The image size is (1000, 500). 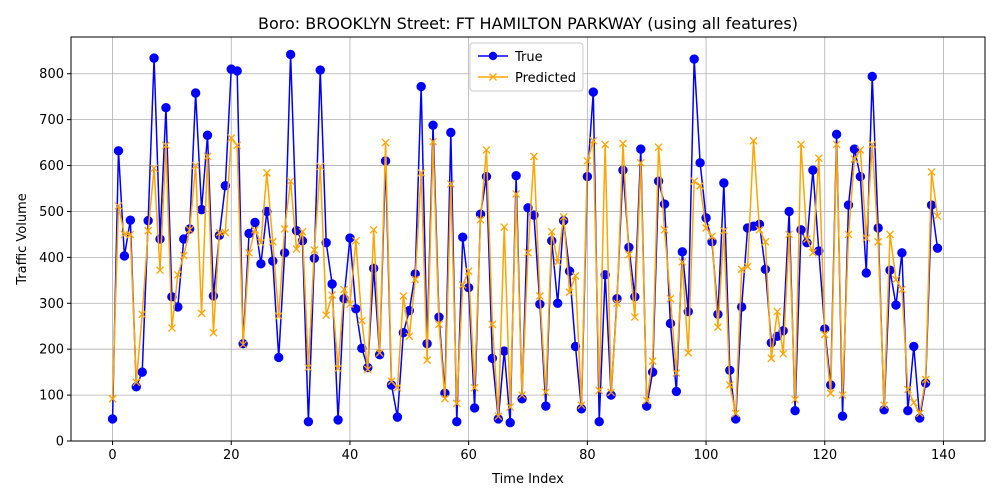 What do you see at coordinates (51, 304) in the screenshot?
I see `y-tick-label: 300` at bounding box center [51, 304].